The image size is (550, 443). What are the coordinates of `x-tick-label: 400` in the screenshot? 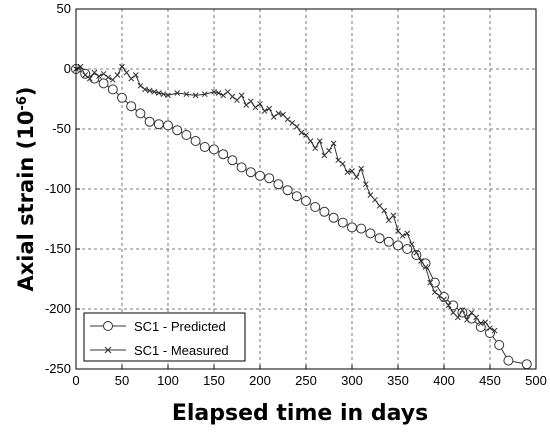 It's located at (444, 380).